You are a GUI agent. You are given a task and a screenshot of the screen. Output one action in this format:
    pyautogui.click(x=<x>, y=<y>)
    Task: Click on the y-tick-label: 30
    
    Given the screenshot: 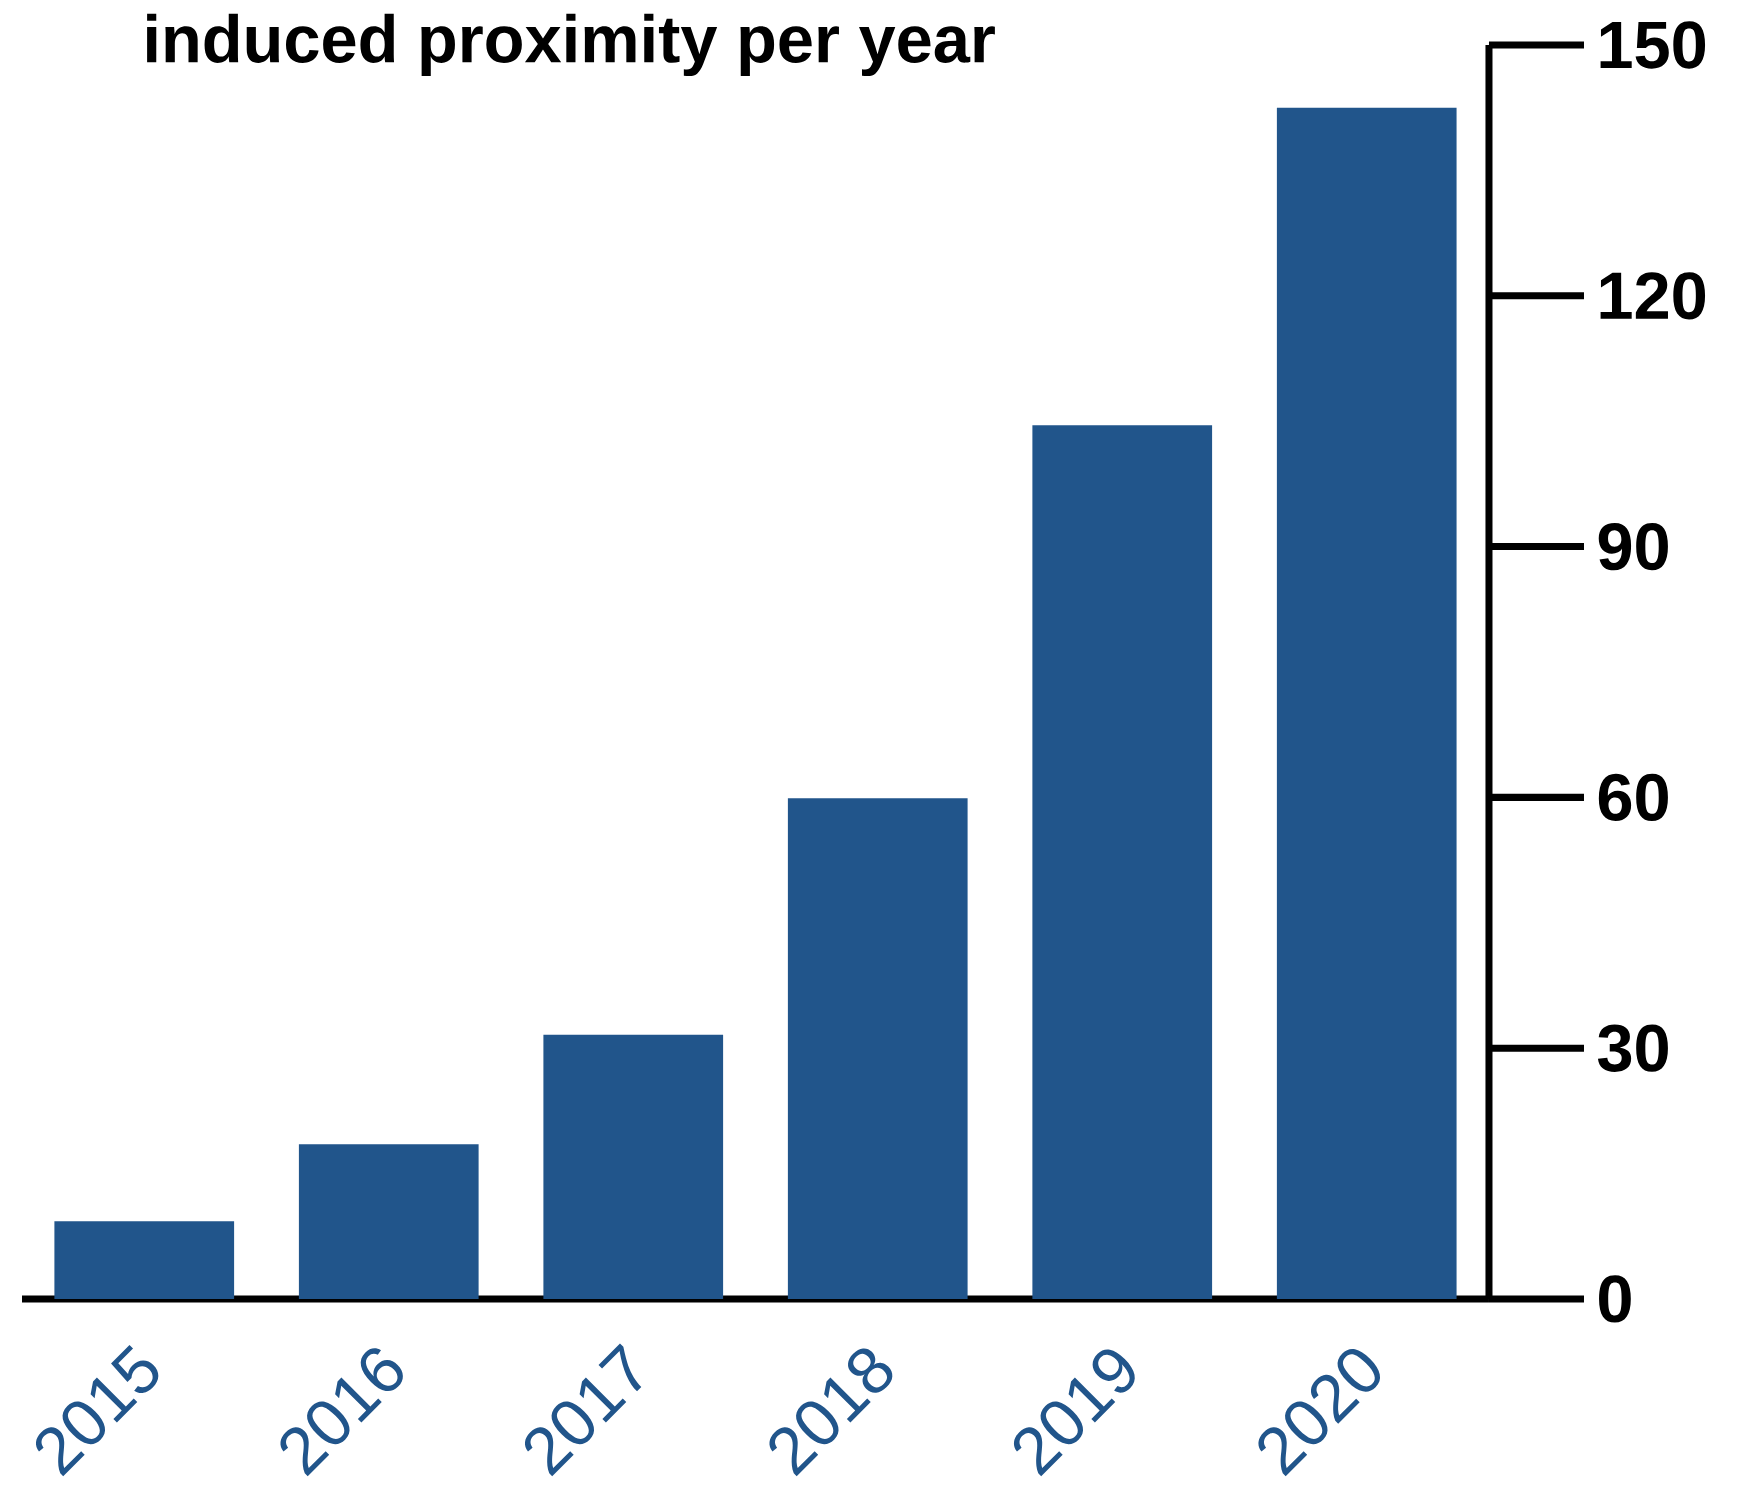 What is the action you would take?
    pyautogui.click(x=1632, y=1048)
    